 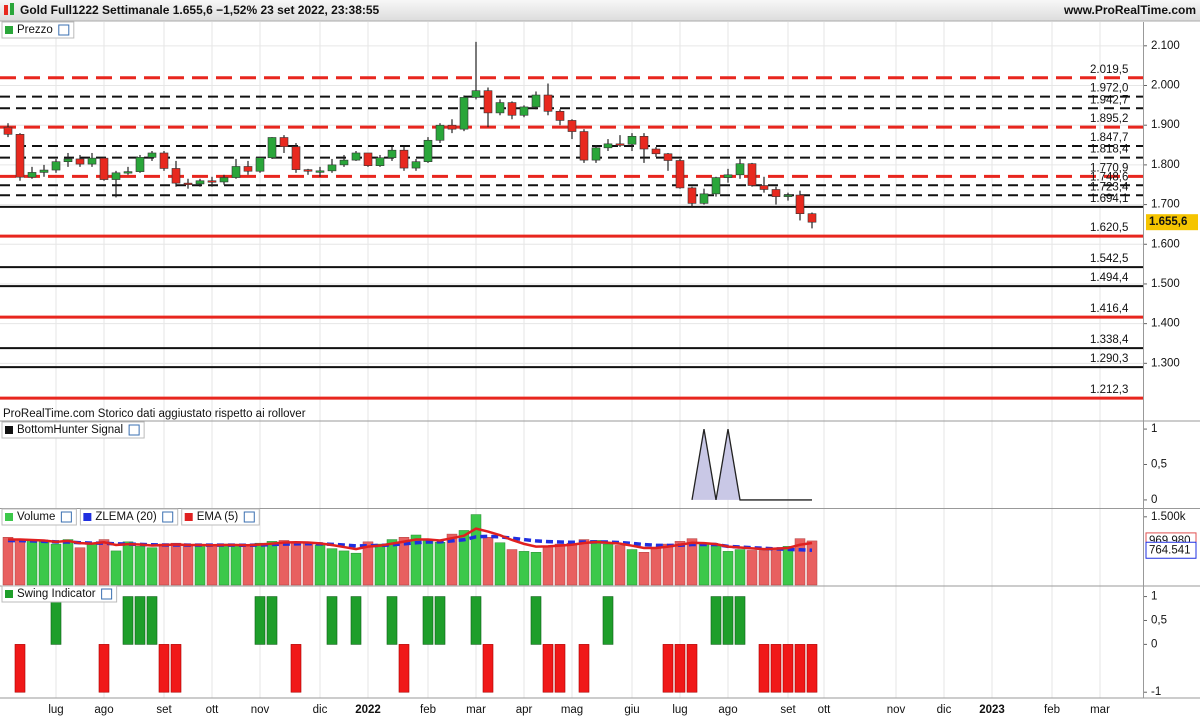 I want to click on x-tick-label: ott, so click(x=825, y=710).